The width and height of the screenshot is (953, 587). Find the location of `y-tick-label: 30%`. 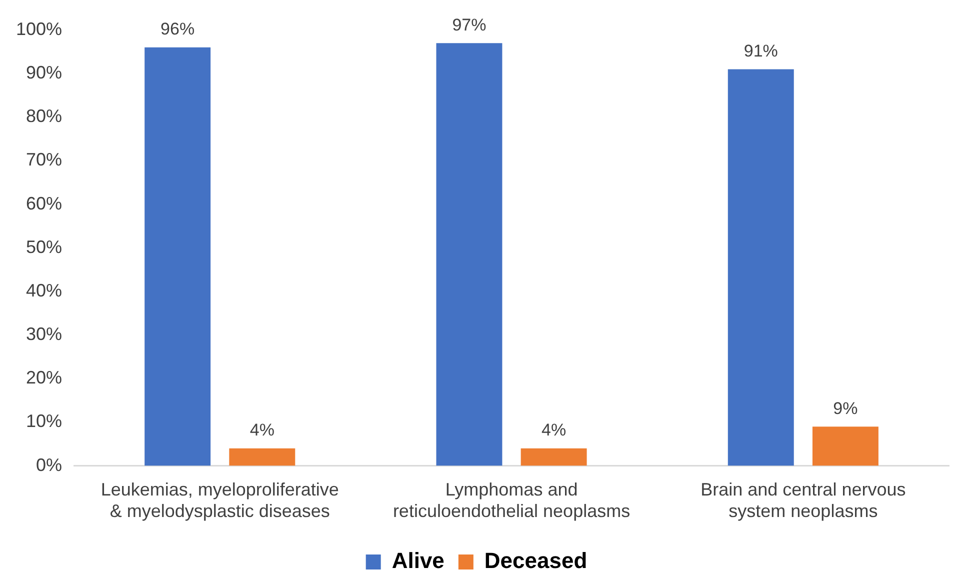

y-tick-label: 30% is located at coordinates (44, 334).